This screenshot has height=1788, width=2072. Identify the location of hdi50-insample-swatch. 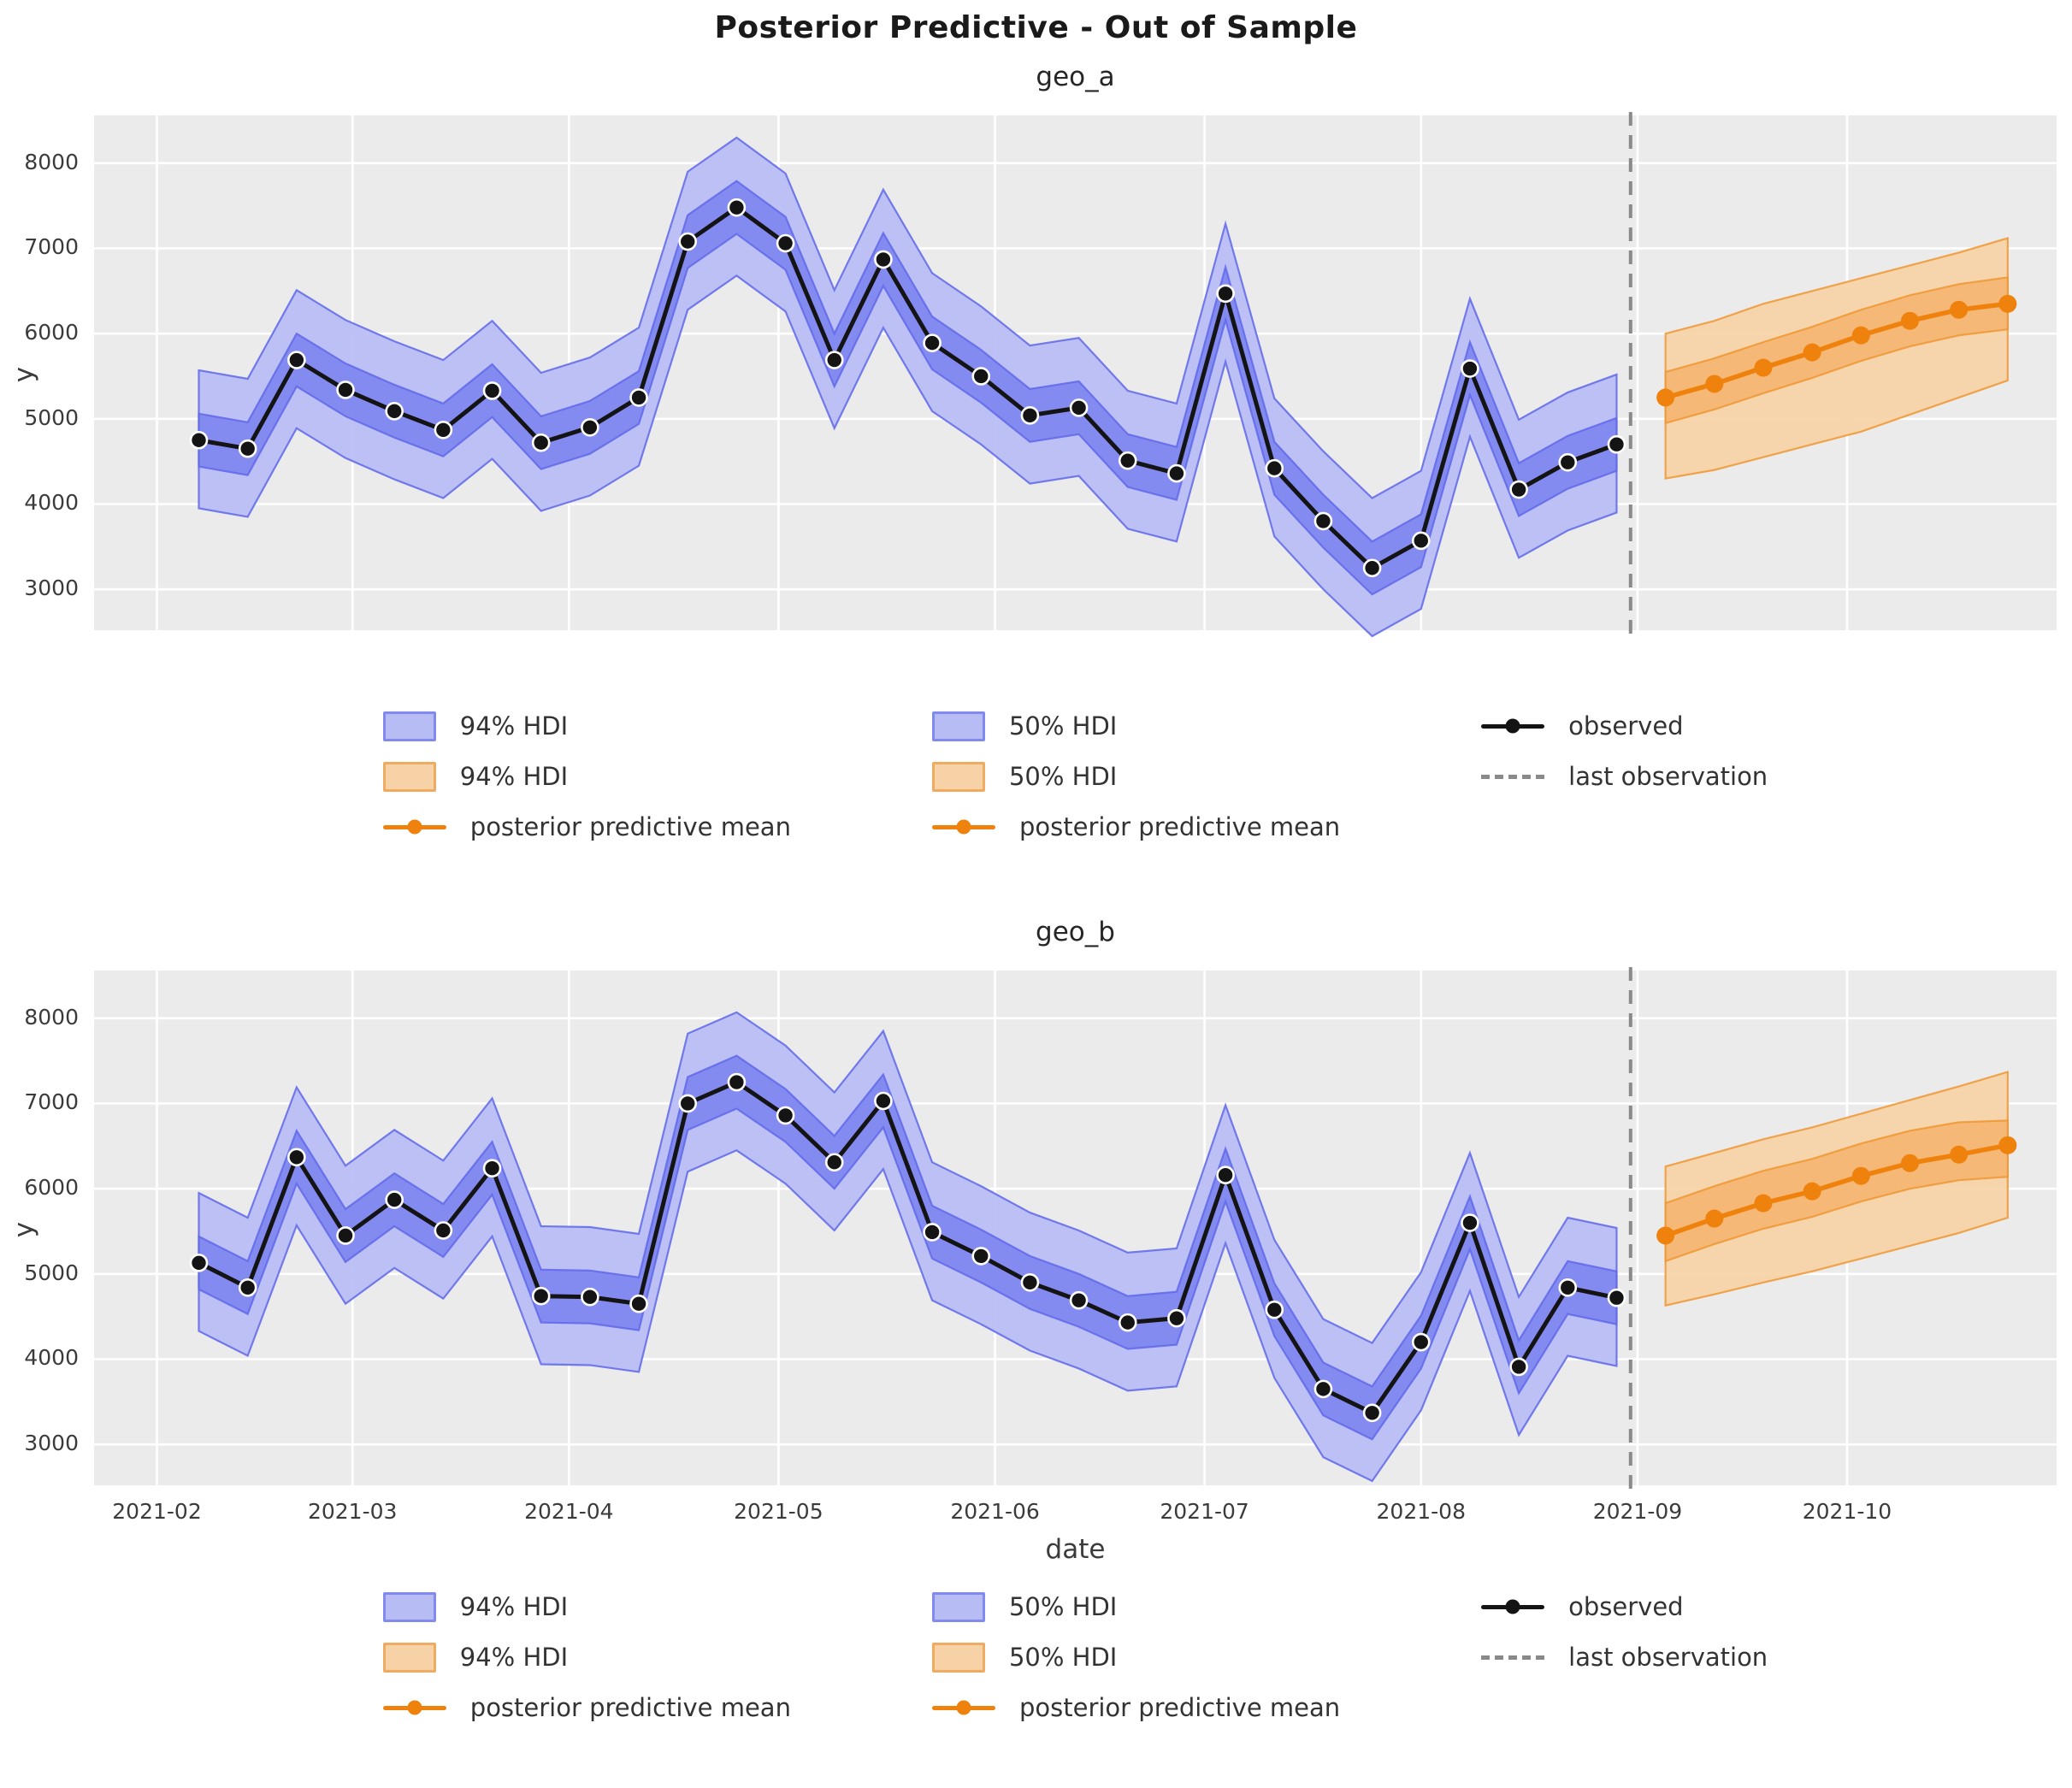
(958, 1606).